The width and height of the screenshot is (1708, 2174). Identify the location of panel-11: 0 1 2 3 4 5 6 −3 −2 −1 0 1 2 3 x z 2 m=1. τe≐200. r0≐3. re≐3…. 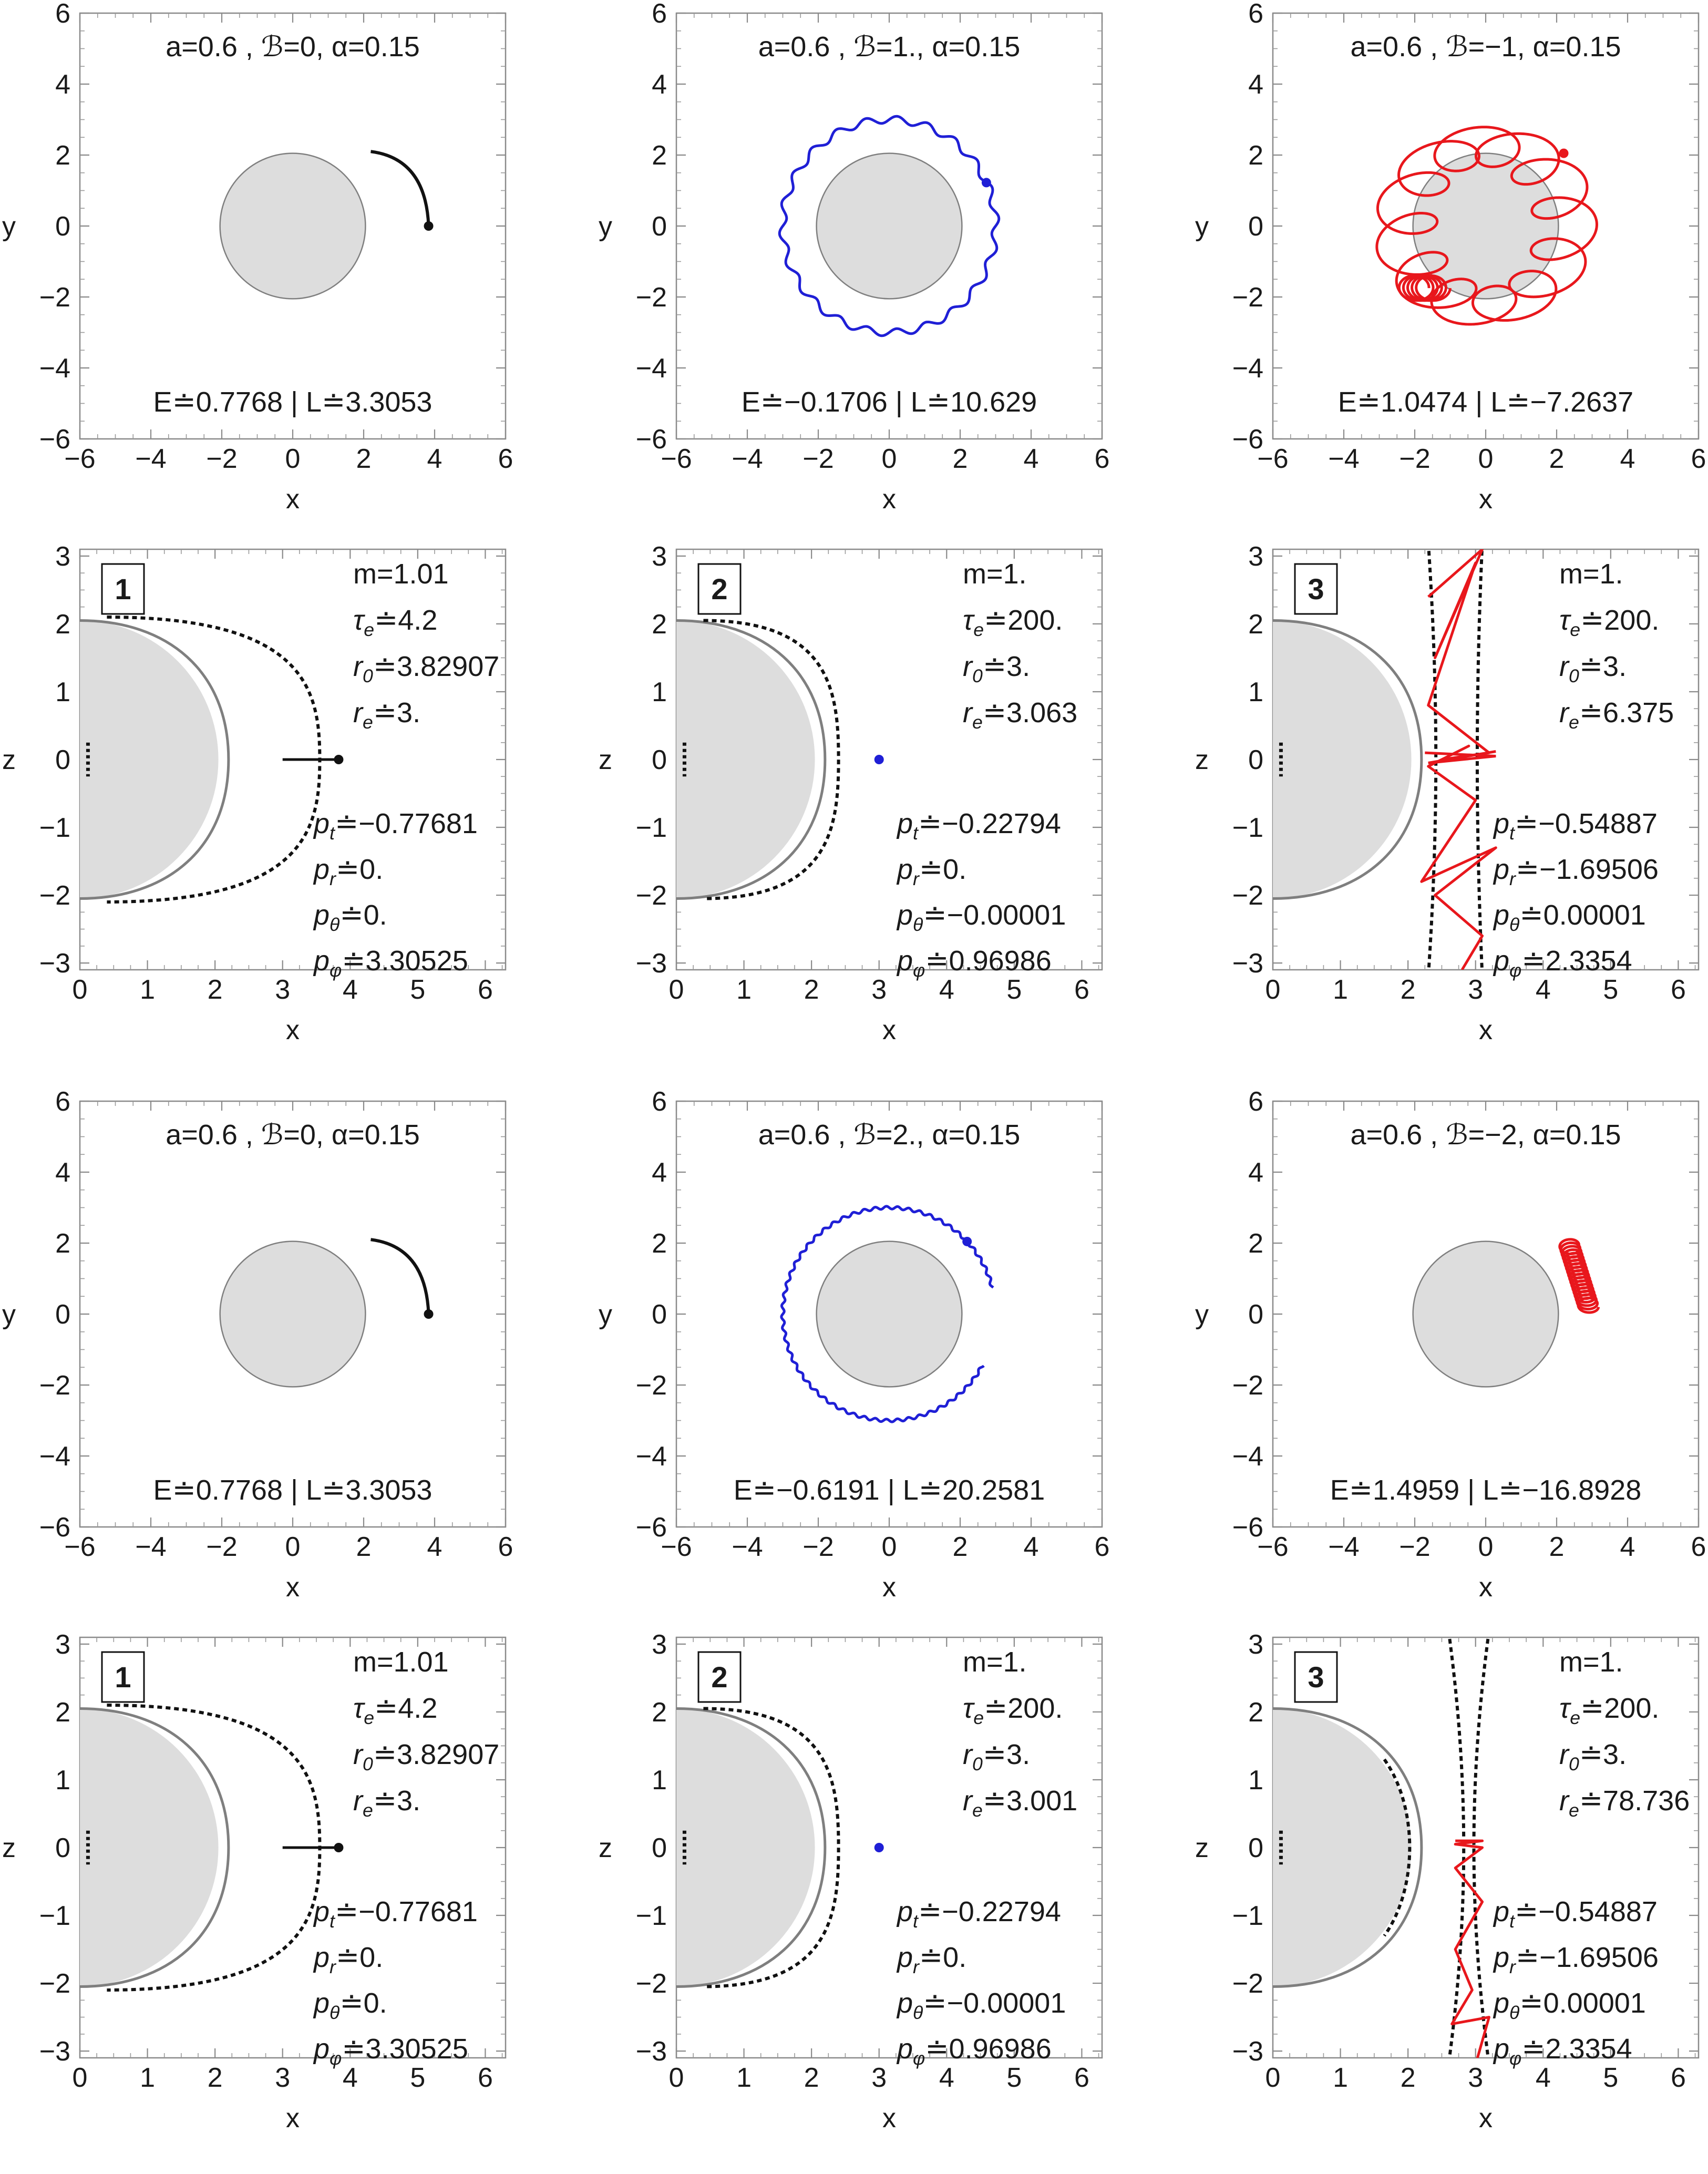
(851, 1881).